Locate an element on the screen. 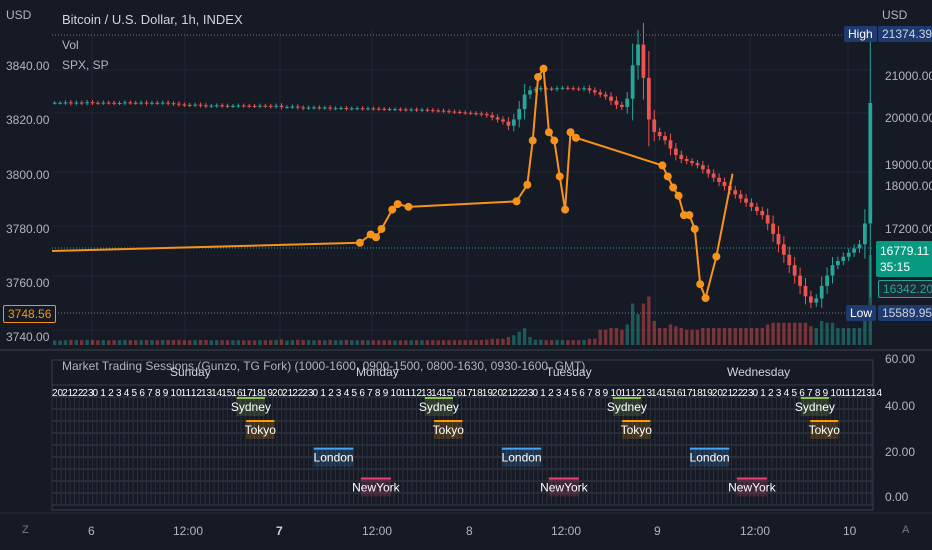 This screenshot has width=932, height=550. left-axis-currency: USD is located at coordinates (19, 15).